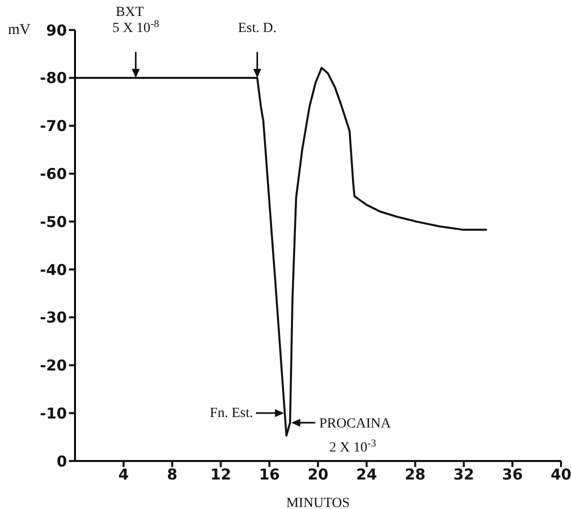 The image size is (571, 509). I want to click on x-tick-label: 4, so click(123, 475).